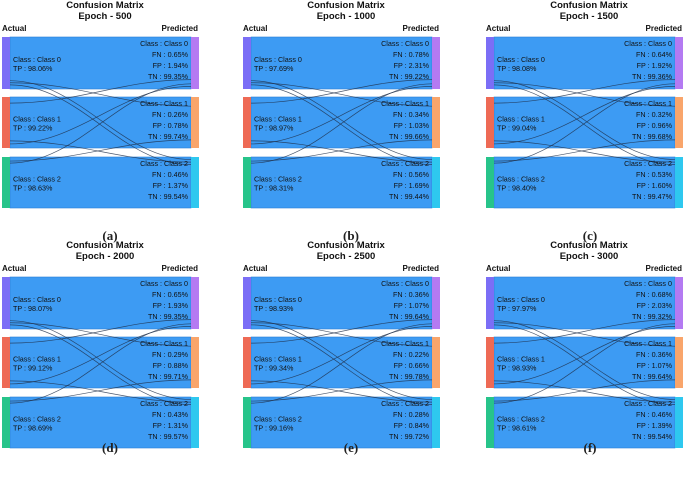 This screenshot has width=685, height=481. What do you see at coordinates (171, 305) in the screenshot?
I see `fp-value: FP : 1.93%` at bounding box center [171, 305].